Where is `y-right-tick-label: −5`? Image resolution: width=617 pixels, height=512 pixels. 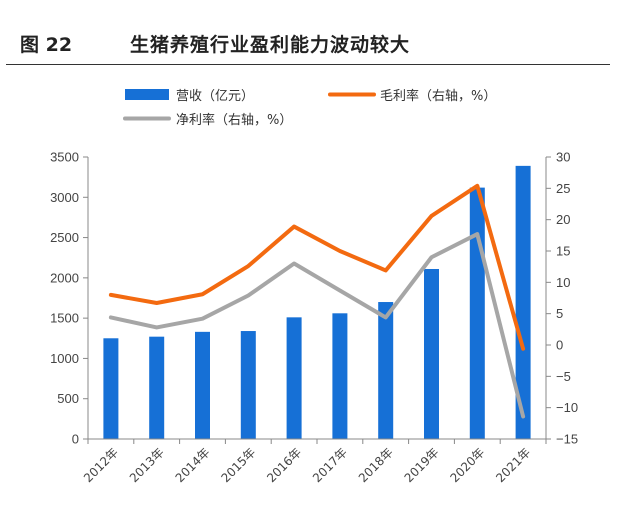 y-right-tick-label: −5 is located at coordinates (563, 376).